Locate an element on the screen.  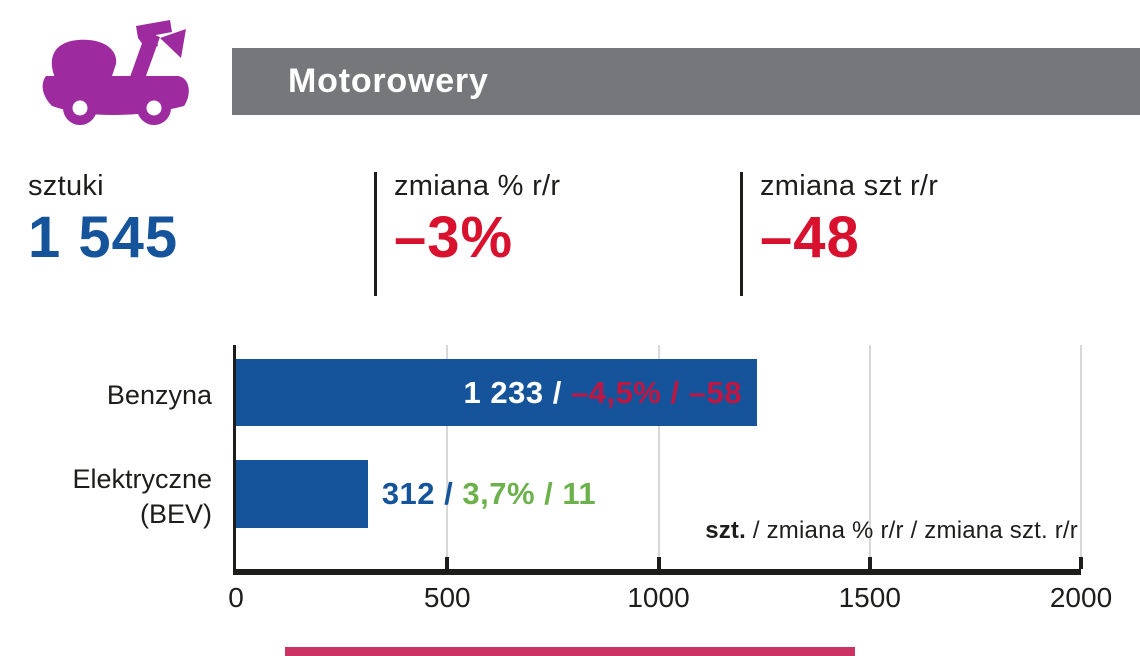
stat-label: zmiana szt r/r is located at coordinates (849, 186).